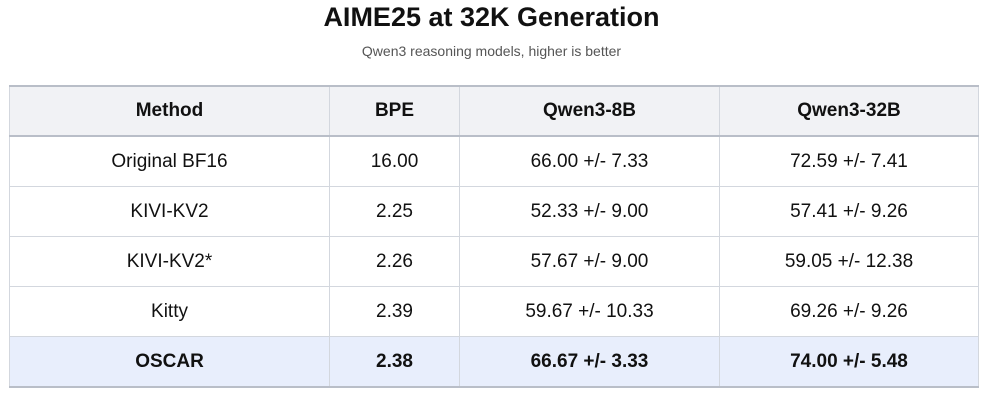 The width and height of the screenshot is (983, 409). I want to click on table-cell: 59.05 +/- 12.38, so click(849, 261).